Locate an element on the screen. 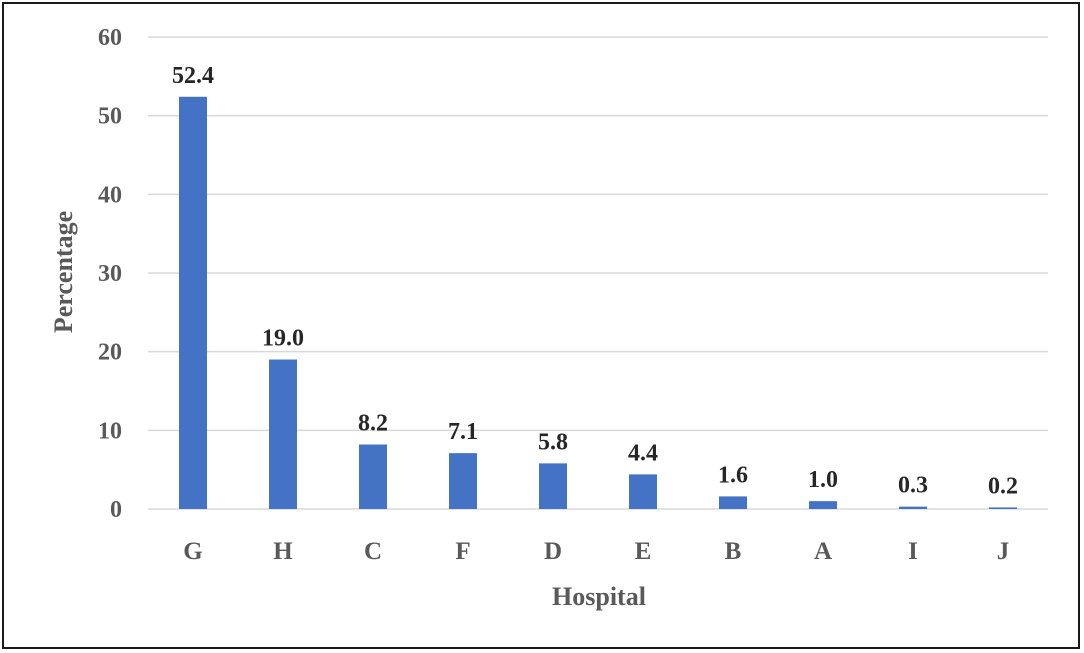  category-label-A: A is located at coordinates (823, 551).